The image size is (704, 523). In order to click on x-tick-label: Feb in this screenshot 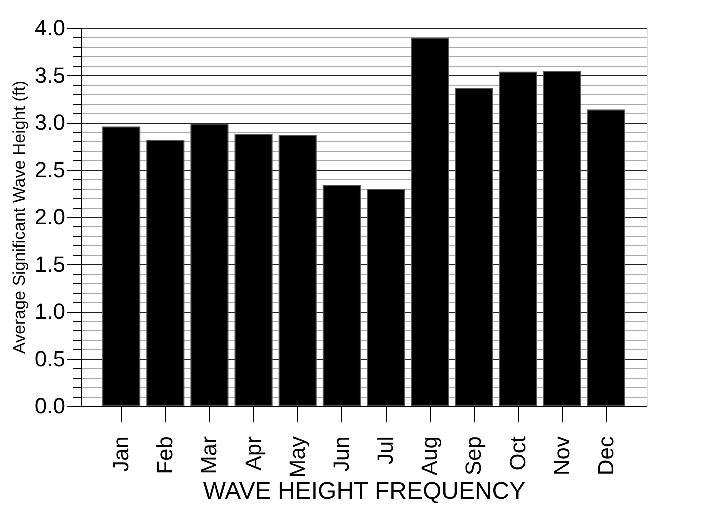, I will do `click(165, 455)`.